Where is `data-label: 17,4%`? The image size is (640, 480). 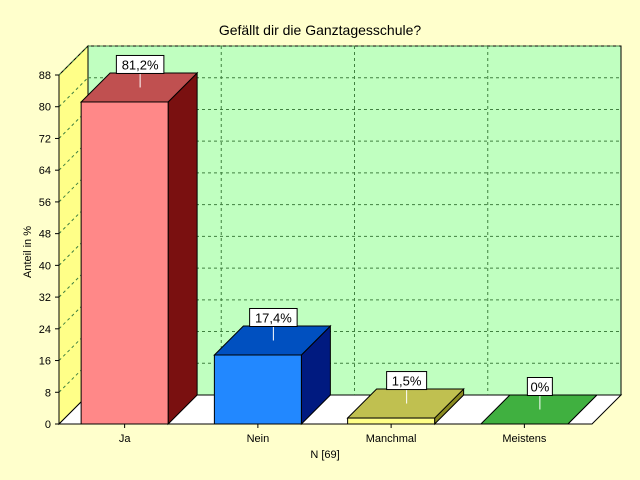
data-label: 17,4% is located at coordinates (273, 317).